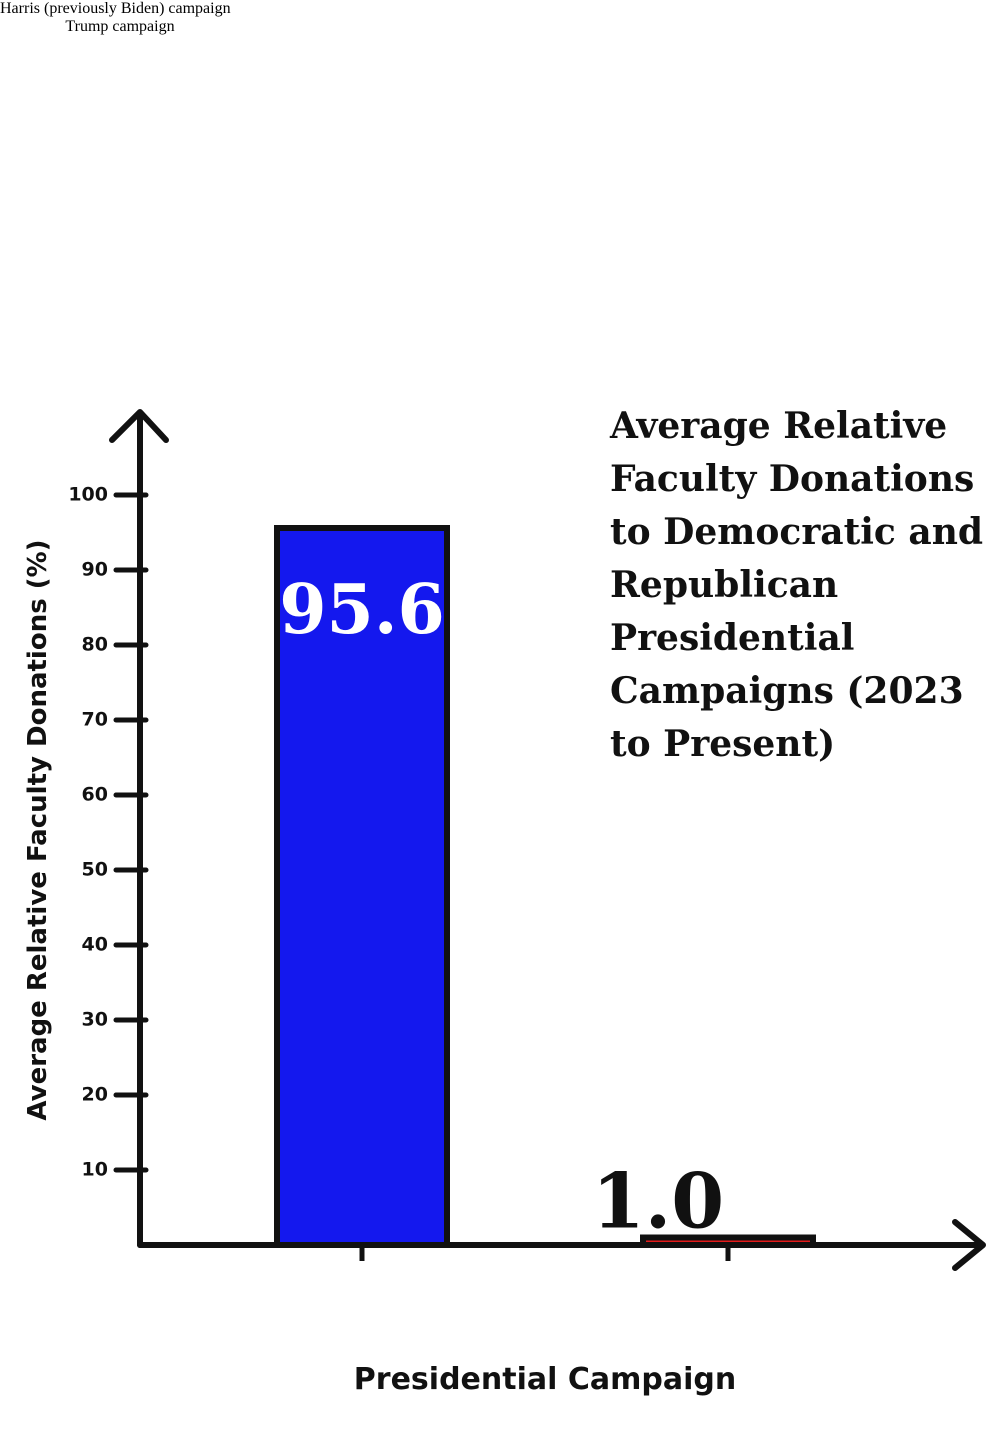 The width and height of the screenshot is (1000, 1439). Describe the element at coordinates (95, 1020) in the screenshot. I see `y-tick-label: 30` at that location.